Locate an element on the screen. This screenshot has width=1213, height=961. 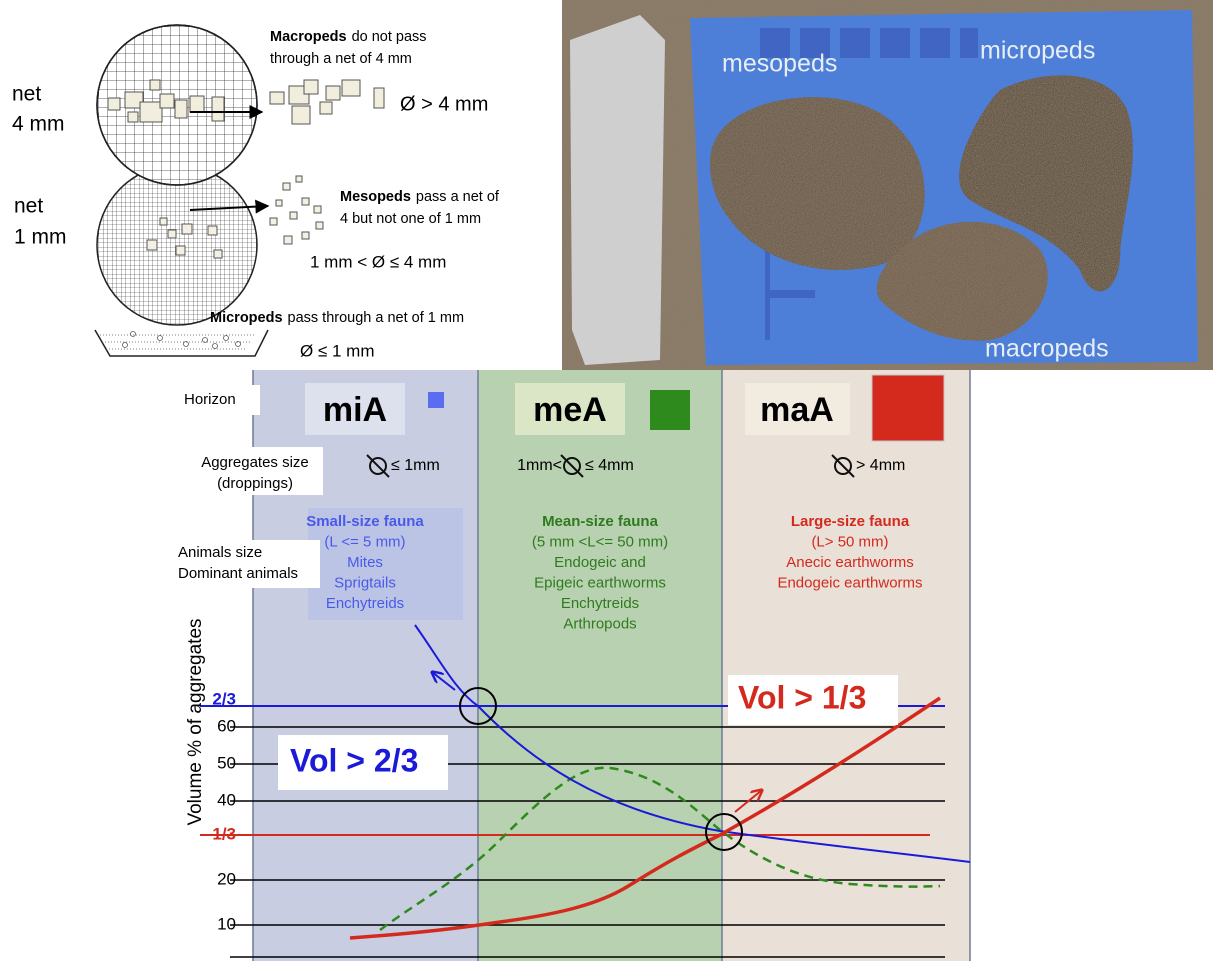
y-tick-label: 60 is located at coordinates (226, 725).